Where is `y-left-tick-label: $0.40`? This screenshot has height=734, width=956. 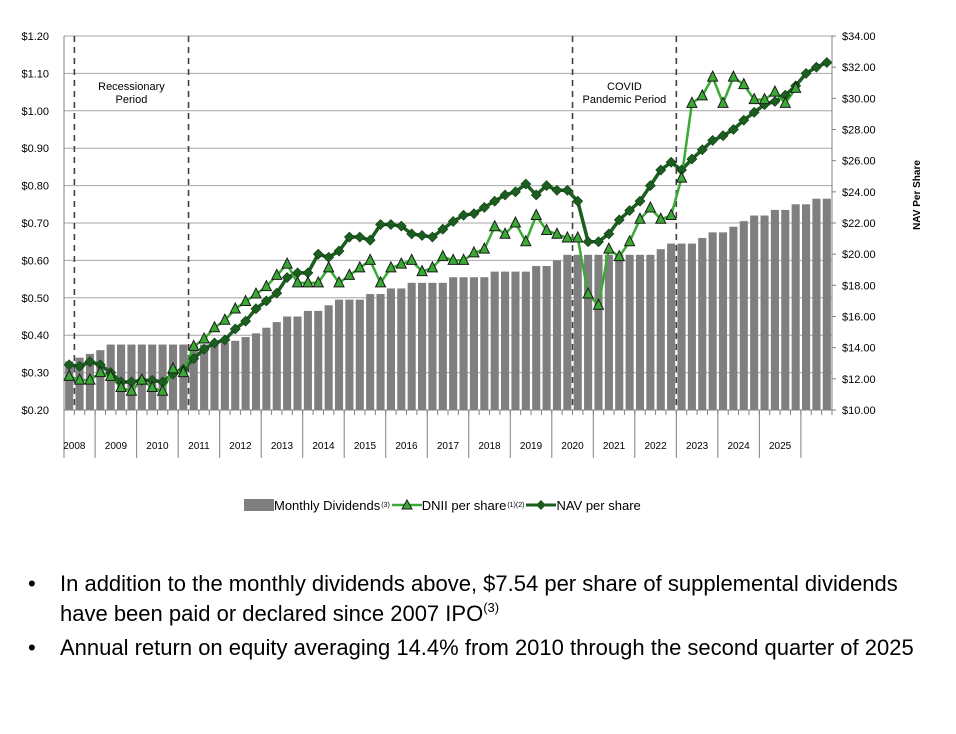
y-left-tick-label: $0.40 is located at coordinates (35, 336).